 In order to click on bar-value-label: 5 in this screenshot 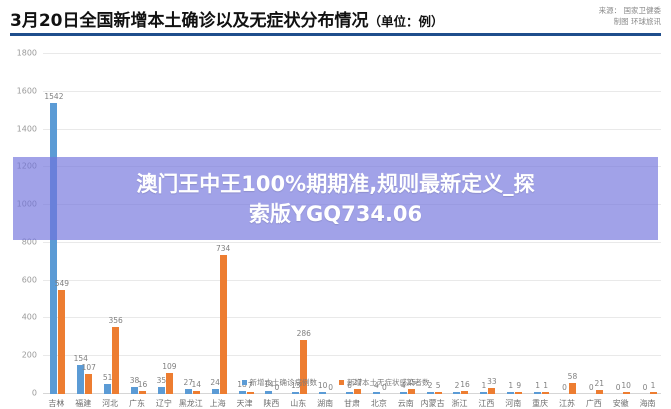, I will do `click(438, 385)`.